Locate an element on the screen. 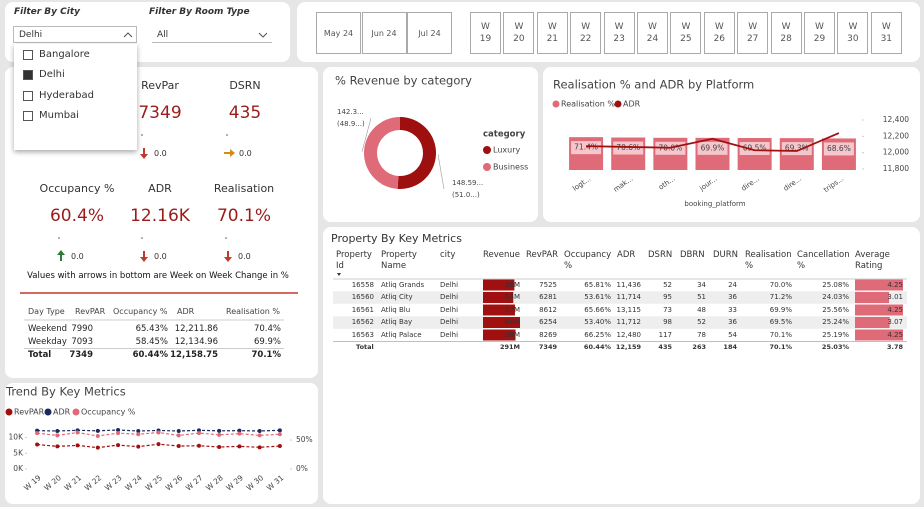 Image resolution: width=924 pixels, height=507 pixels. table-cell: 69.5% is located at coordinates (780, 322).